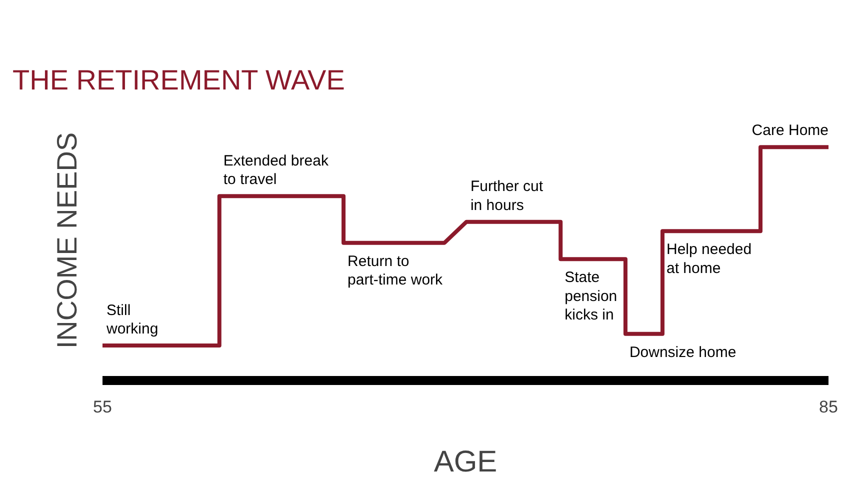 This screenshot has width=847, height=500. What do you see at coordinates (709, 259) in the screenshot?
I see `annotation: Help needed at home` at bounding box center [709, 259].